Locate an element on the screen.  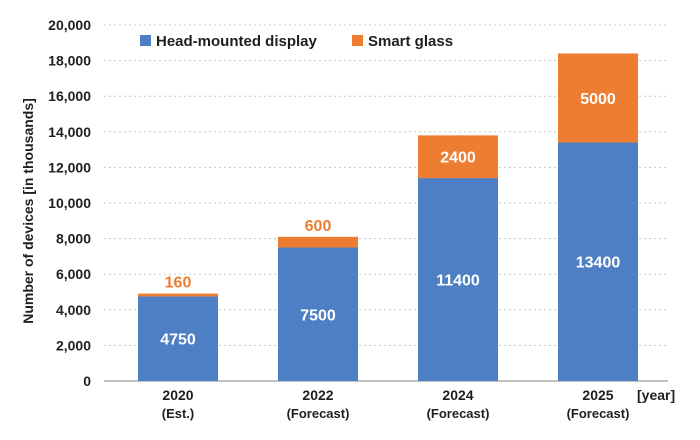
y-tick-label: 4,000 is located at coordinates (73, 310).